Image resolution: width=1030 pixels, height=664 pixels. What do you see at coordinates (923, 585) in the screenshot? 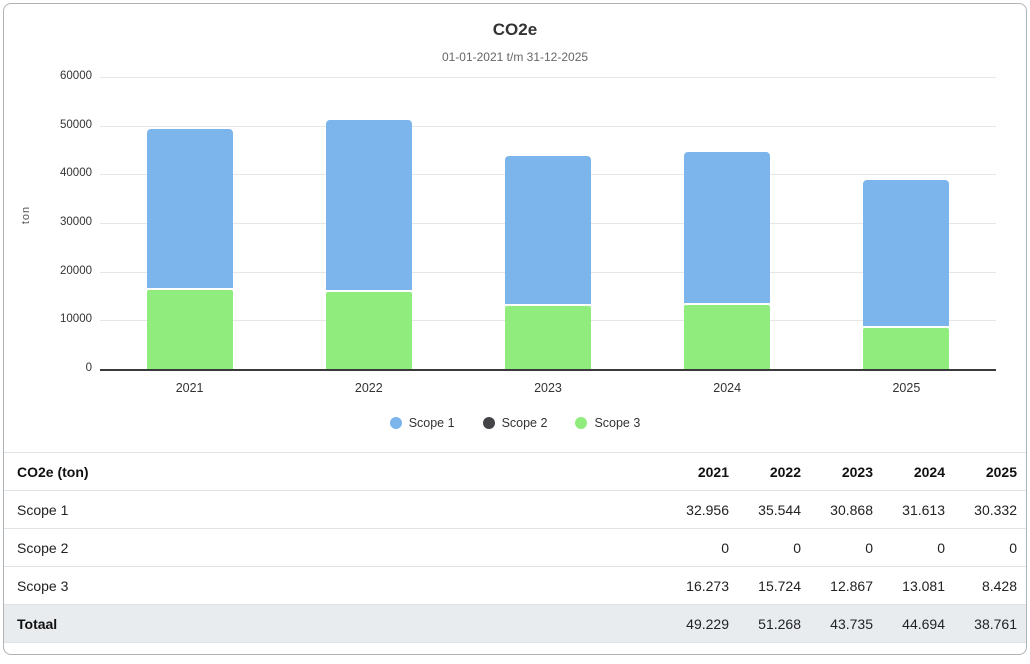
I see `table-cell: 13.081` at bounding box center [923, 585].